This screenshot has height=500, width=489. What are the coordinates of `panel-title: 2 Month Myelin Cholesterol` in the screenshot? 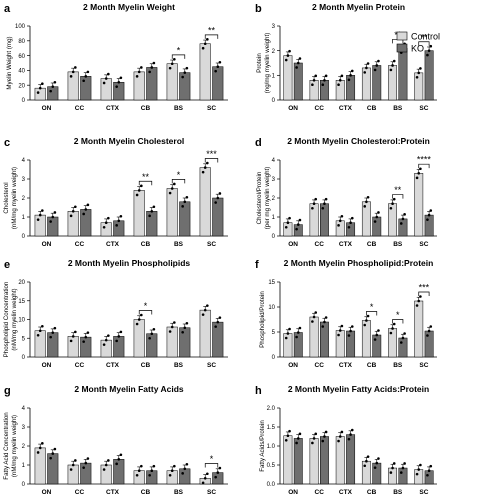 It's located at (129, 141).